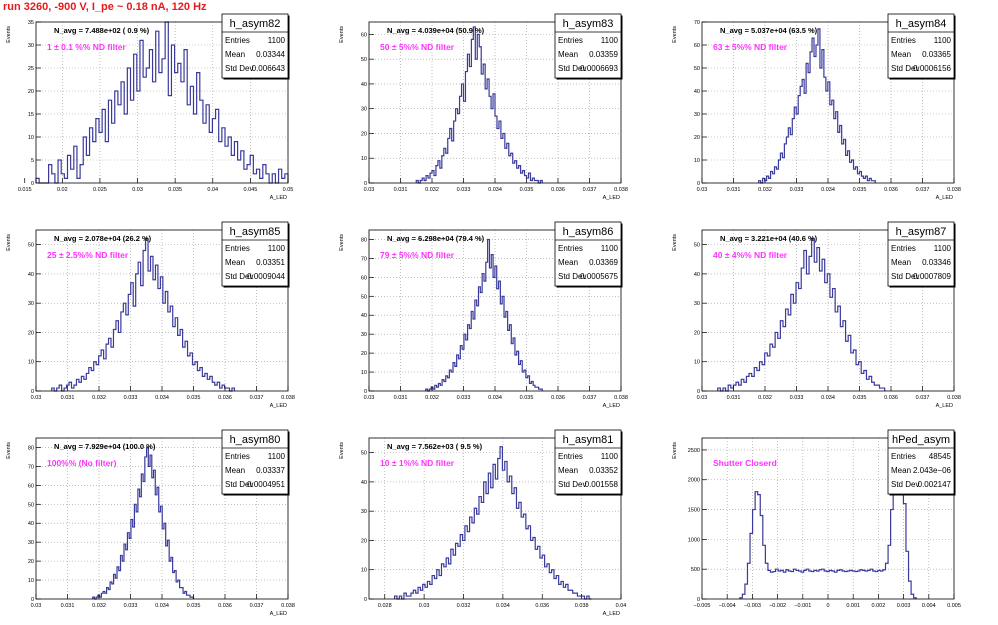 This screenshot has height=625, width=998. What do you see at coordinates (932, 276) in the screenshot?
I see `stats-std-dev-value: 0.0007809` at bounding box center [932, 276].